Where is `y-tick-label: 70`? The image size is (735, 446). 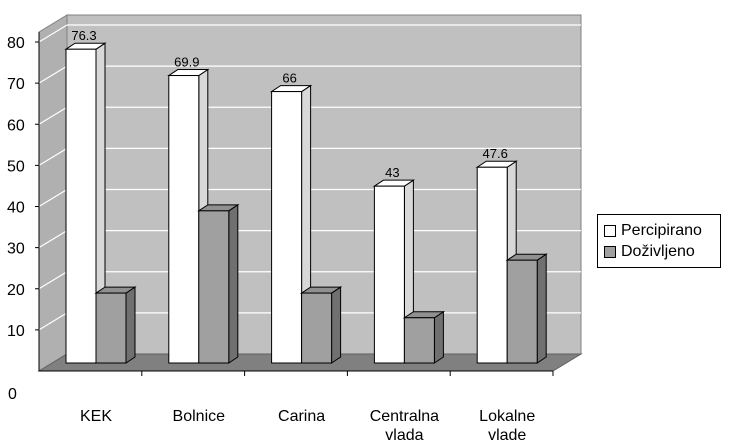
y-tick-label: 70 is located at coordinates (16, 84).